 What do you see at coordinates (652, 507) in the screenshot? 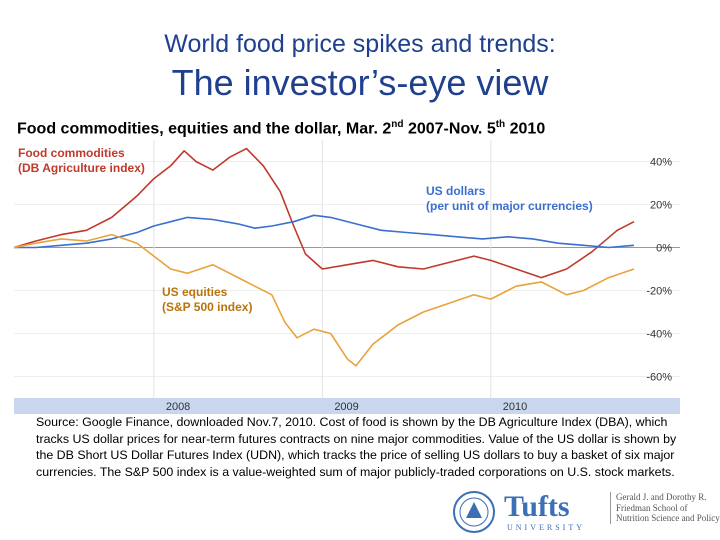
I see `school-line-2: Friedman School of` at bounding box center [652, 507].